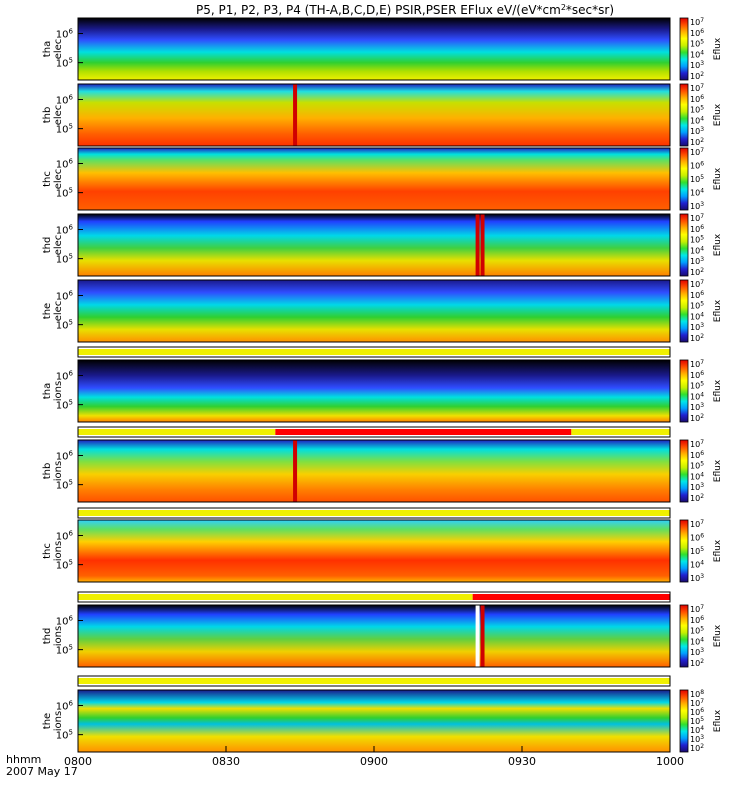  What do you see at coordinates (684, 115) in the screenshot?
I see `colorbar-thb-elec` at bounding box center [684, 115].